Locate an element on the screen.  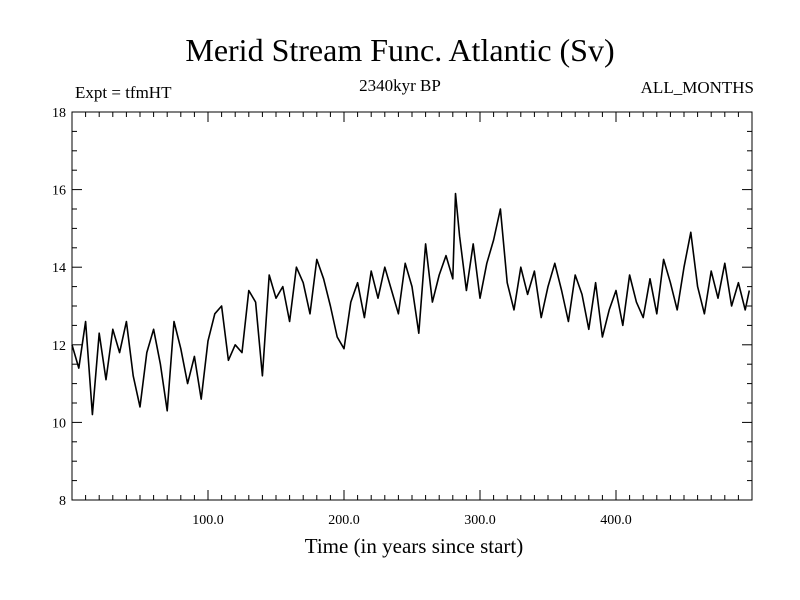
experiment-label: Expt = tfmHT is located at coordinates (123, 92).